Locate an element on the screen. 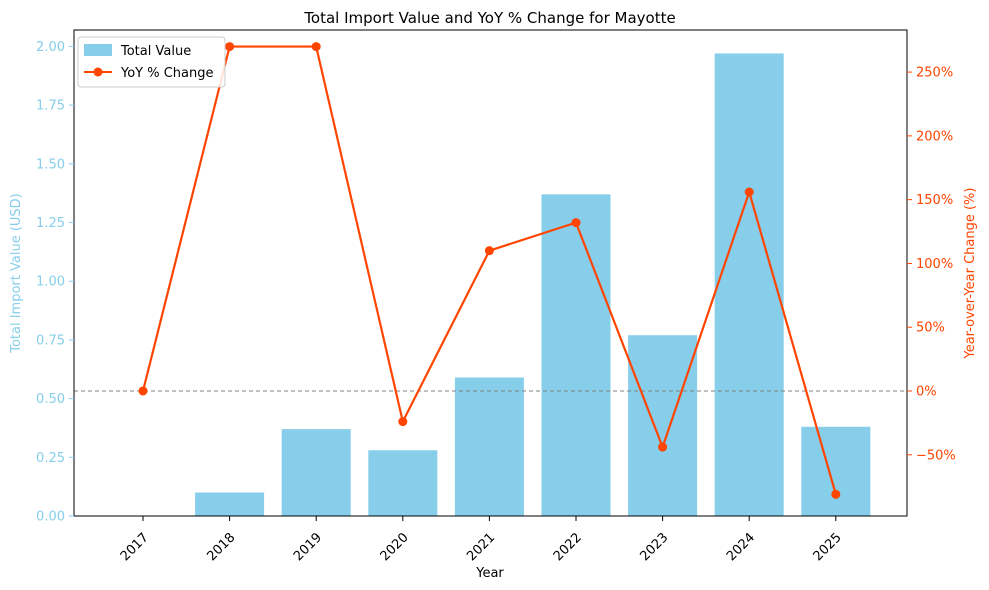 This screenshot has height=590, width=989. right-tick-label: 150% is located at coordinates (934, 200).